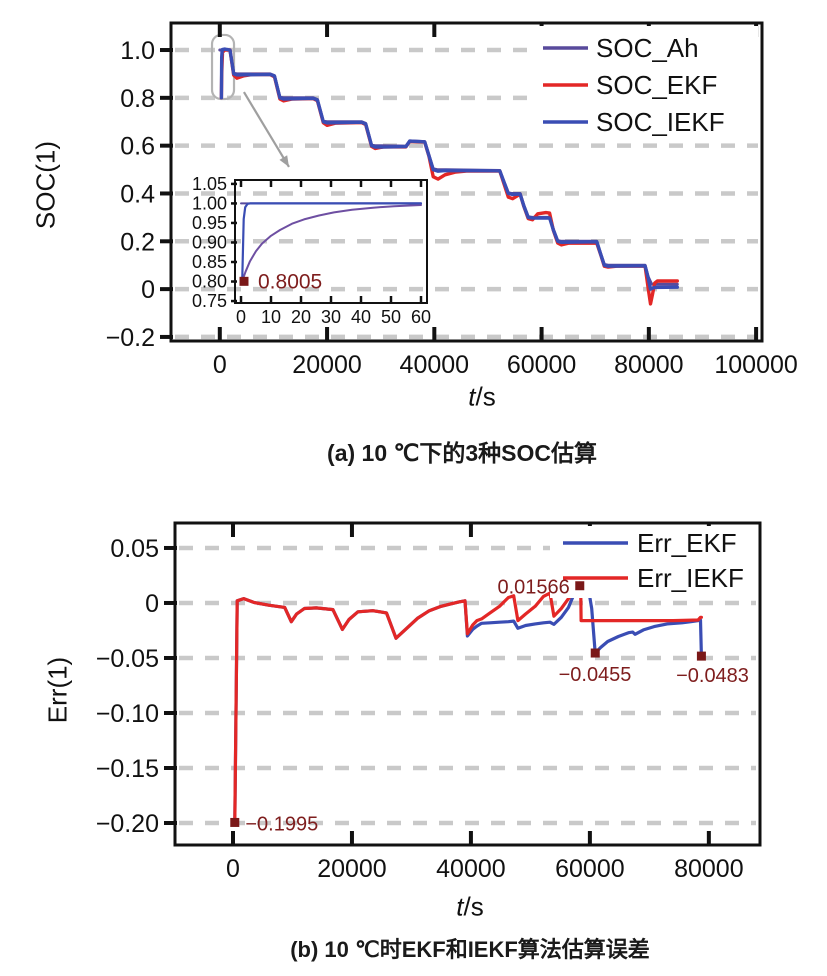  Describe the element at coordinates (352, 869) in the screenshot. I see `chart-b-xtick-label-1: 20000` at that location.